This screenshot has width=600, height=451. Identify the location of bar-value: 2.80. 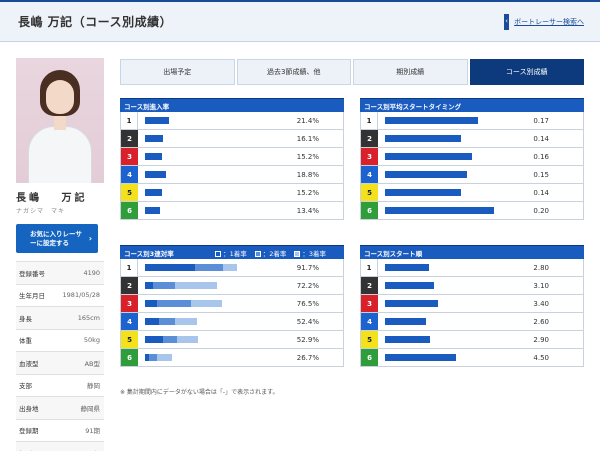
(541, 267).